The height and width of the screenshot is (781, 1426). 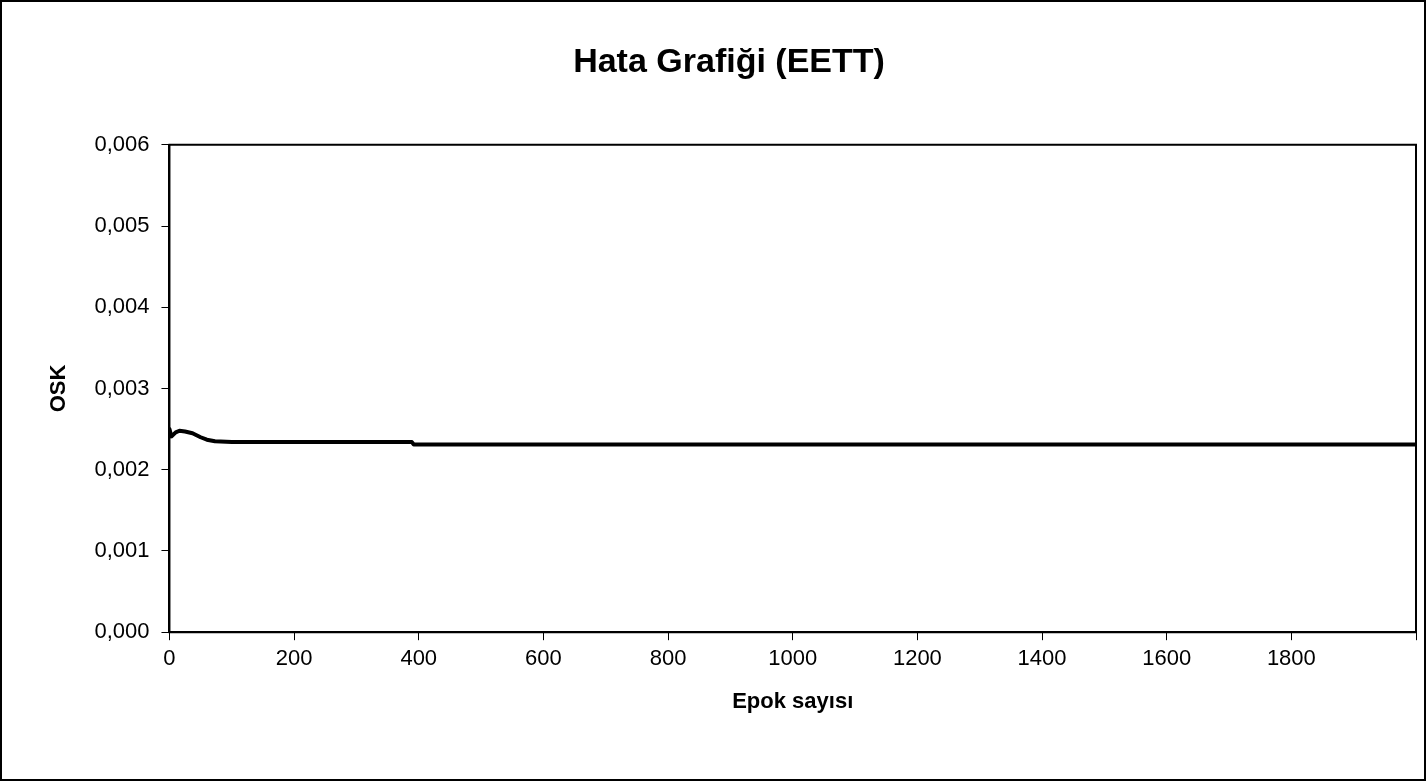 What do you see at coordinates (122, 631) in the screenshot?
I see `y-tick-label: 0,000` at bounding box center [122, 631].